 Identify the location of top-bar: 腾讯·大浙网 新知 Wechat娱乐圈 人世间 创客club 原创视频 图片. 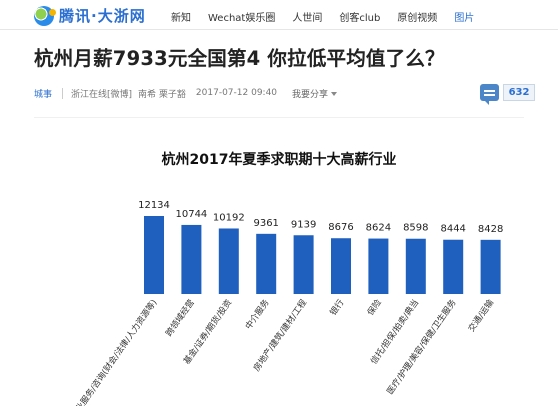
(279, 15).